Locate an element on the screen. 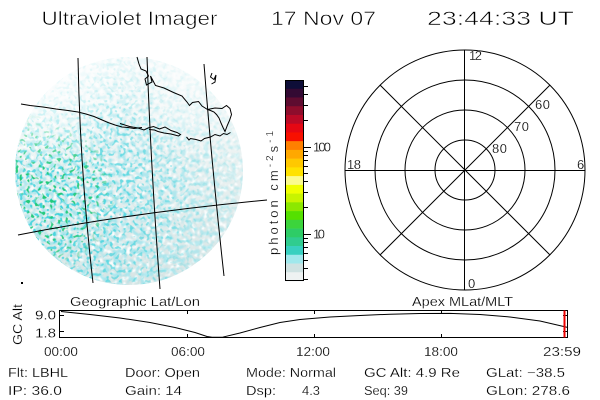  svg-text: 70 is located at coordinates (521, 126).